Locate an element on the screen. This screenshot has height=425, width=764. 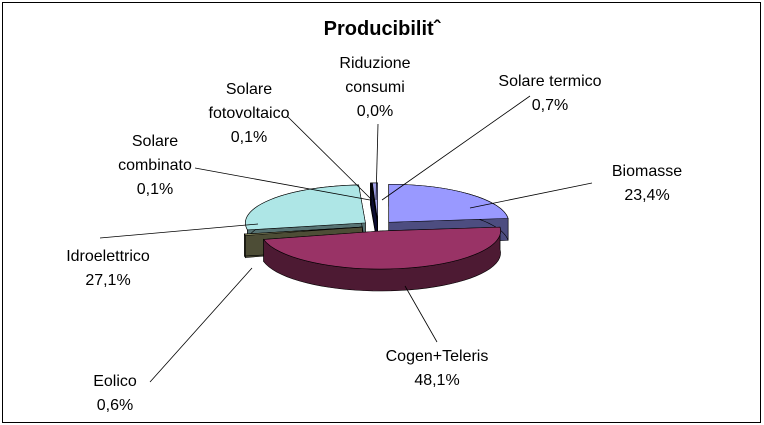
data-label: Solare fotovoltaico 0,1% is located at coordinates (249, 114).